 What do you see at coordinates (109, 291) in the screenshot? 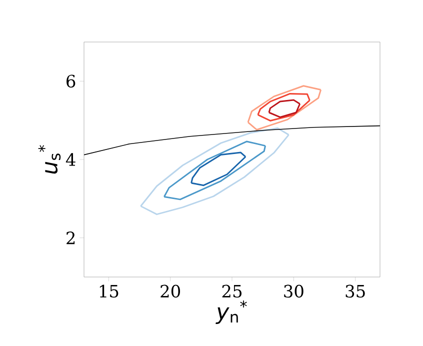
I see `x-tick-label: 15` at bounding box center [109, 291].